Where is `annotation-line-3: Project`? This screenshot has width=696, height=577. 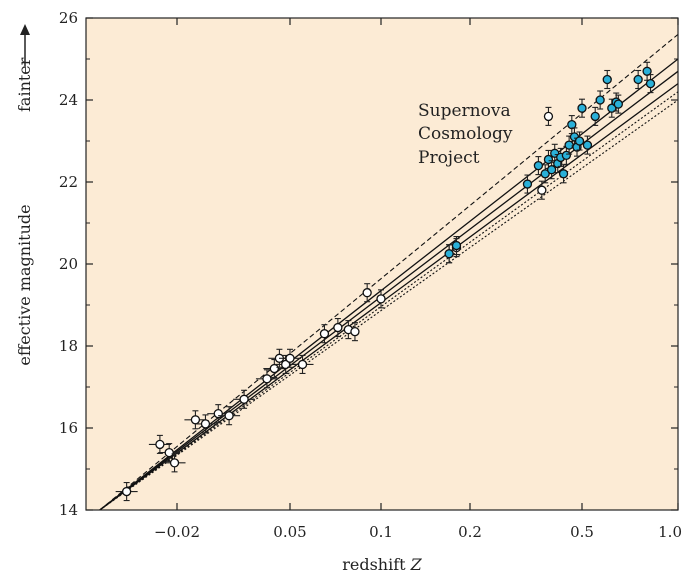
annotation-line-3: Project is located at coordinates (449, 158).